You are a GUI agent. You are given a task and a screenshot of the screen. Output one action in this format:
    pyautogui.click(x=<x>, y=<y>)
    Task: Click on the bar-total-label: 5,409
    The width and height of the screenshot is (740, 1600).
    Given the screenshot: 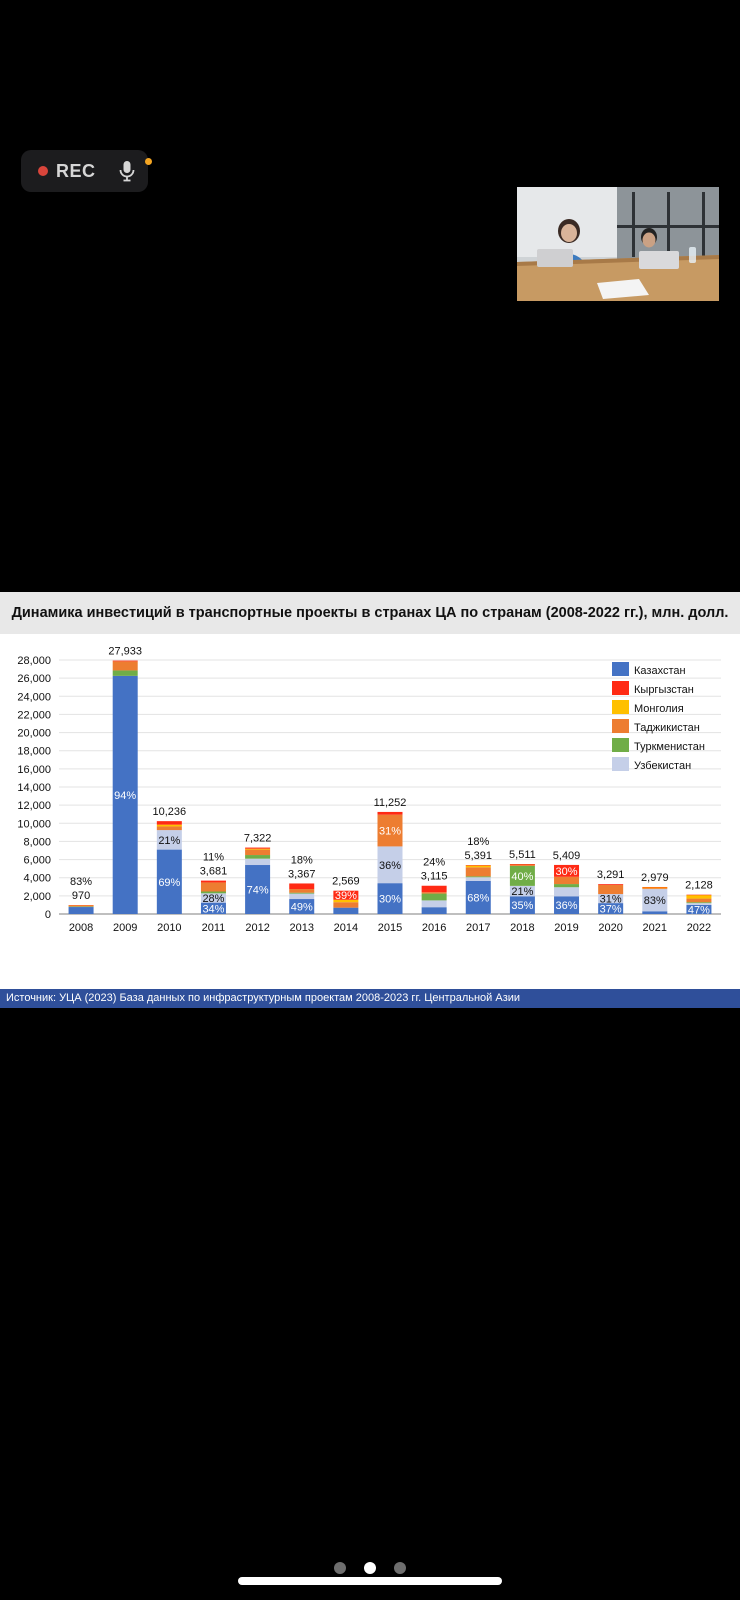 What is the action you would take?
    pyautogui.click(x=567, y=856)
    